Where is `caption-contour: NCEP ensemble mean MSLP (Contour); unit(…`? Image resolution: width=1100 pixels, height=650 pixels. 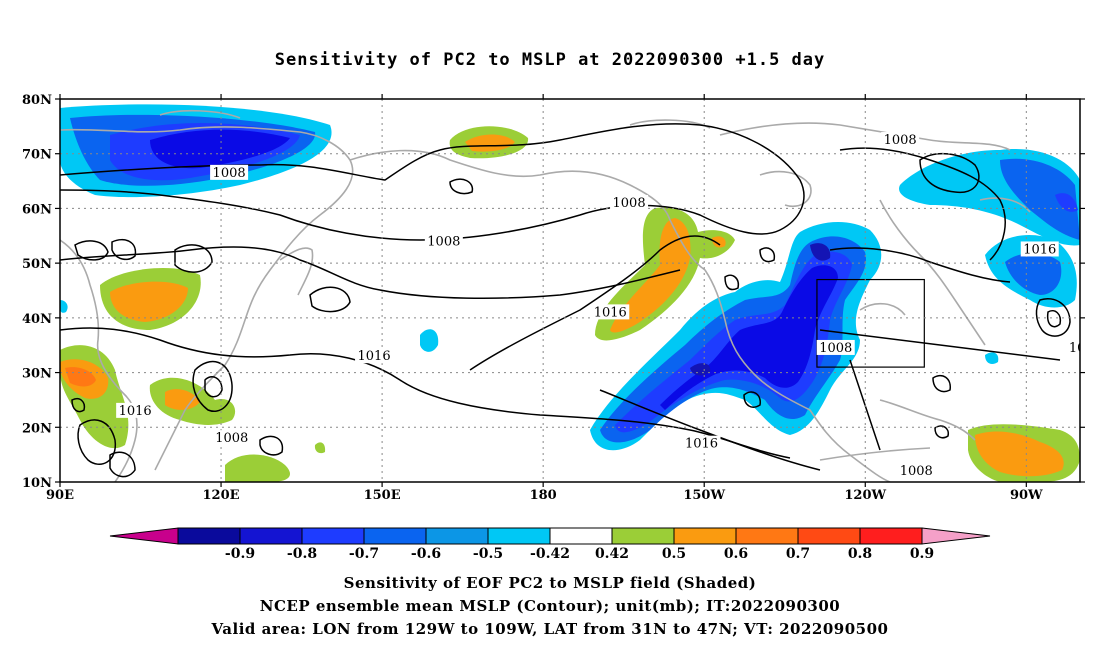
caption-contour: NCEP ensemble mean MSLP (Contour); unit(… is located at coordinates (550, 606).